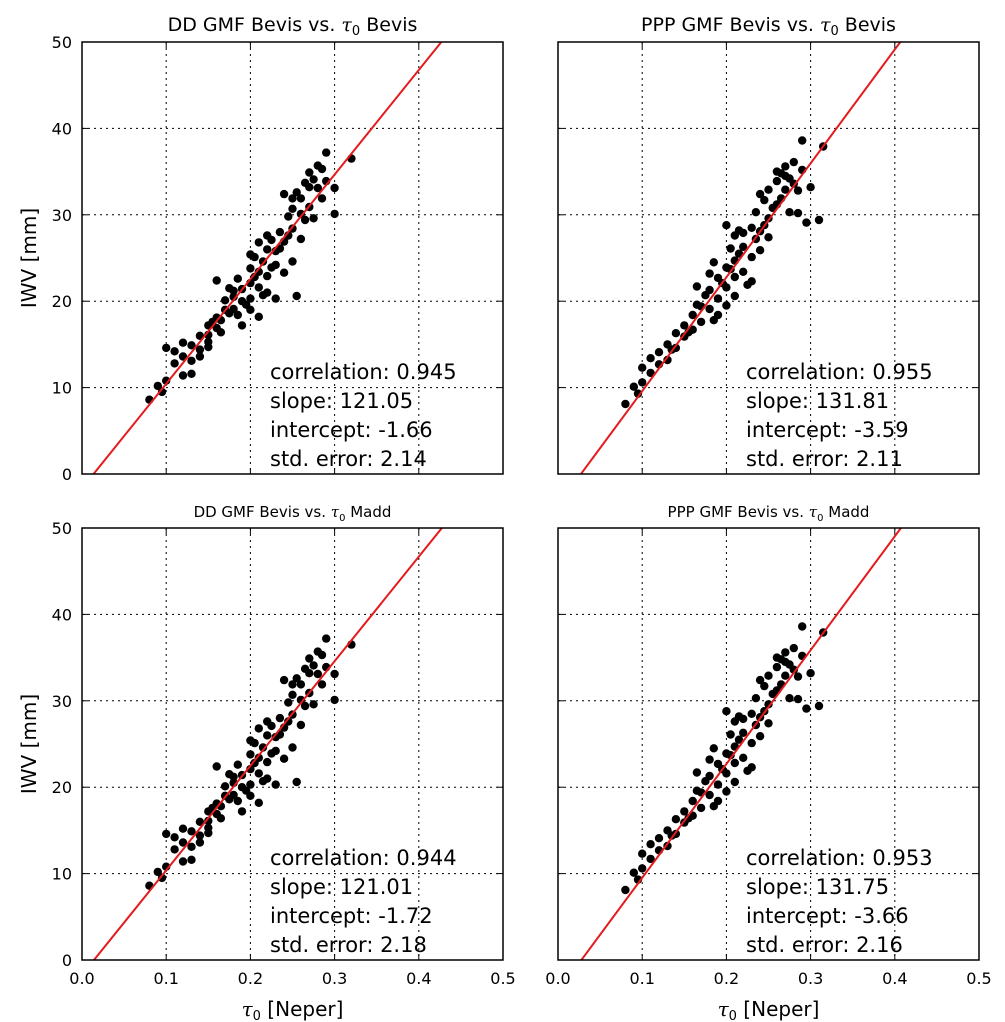  What do you see at coordinates (341, 401) in the screenshot?
I see `stats-line: slope: 121.05` at bounding box center [341, 401].